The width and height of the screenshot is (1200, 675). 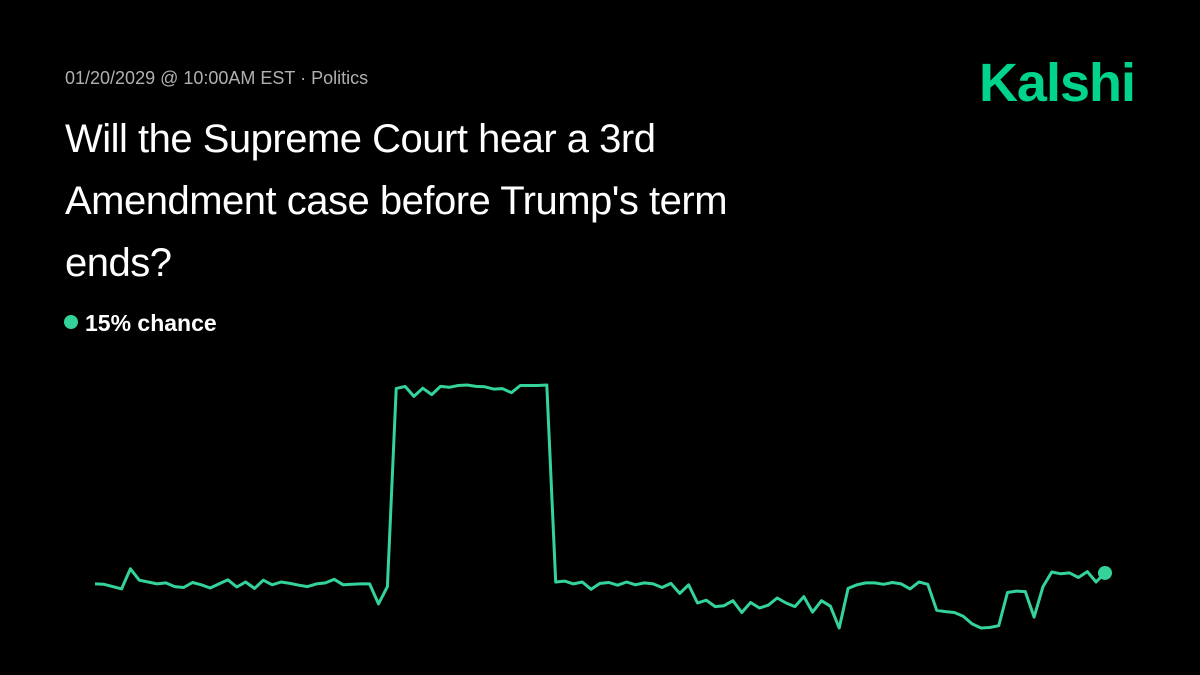 What do you see at coordinates (71, 322) in the screenshot?
I see `legend-dot` at bounding box center [71, 322].